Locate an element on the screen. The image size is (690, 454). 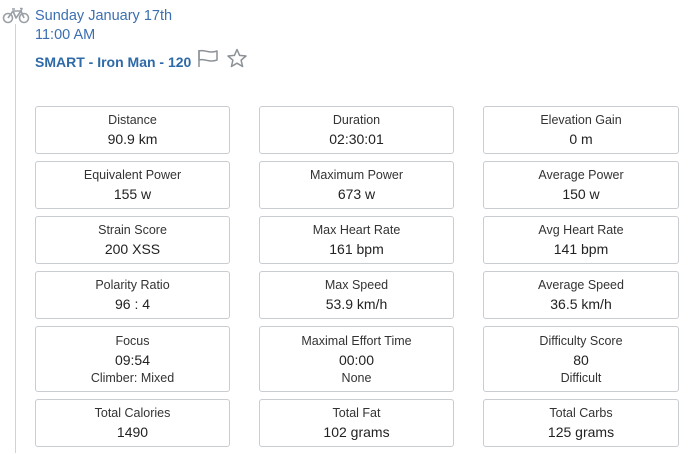
metric-value: 96 : 4 is located at coordinates (132, 303).